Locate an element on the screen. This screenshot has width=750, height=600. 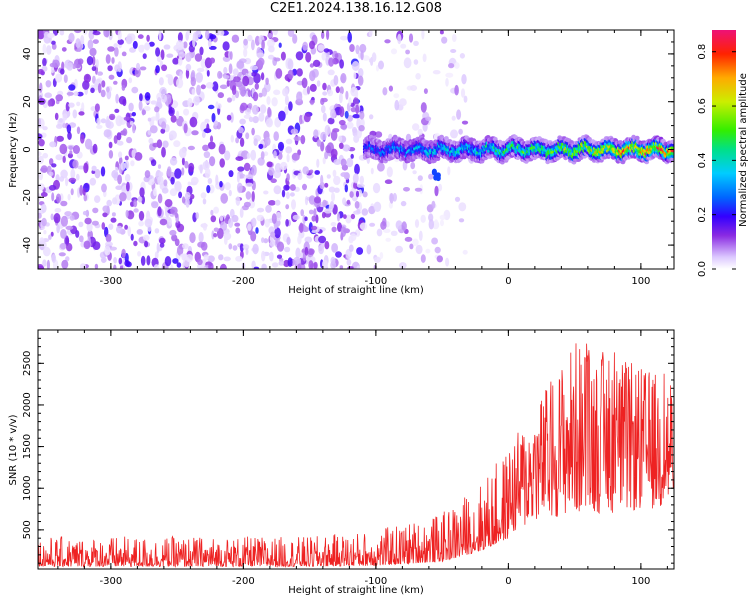
figure-title: C2E1.2024.138.16.12.G08 is located at coordinates (356, 8).